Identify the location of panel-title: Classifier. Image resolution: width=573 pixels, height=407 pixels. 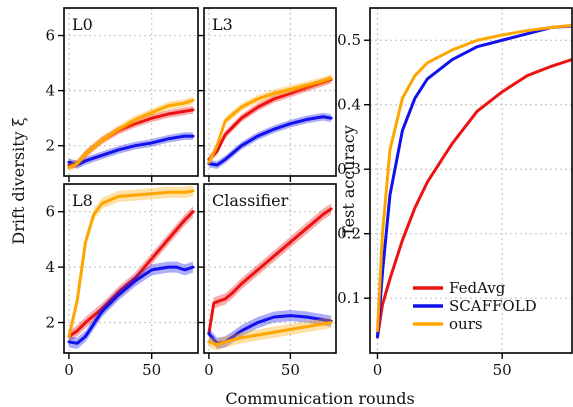
(250, 200).